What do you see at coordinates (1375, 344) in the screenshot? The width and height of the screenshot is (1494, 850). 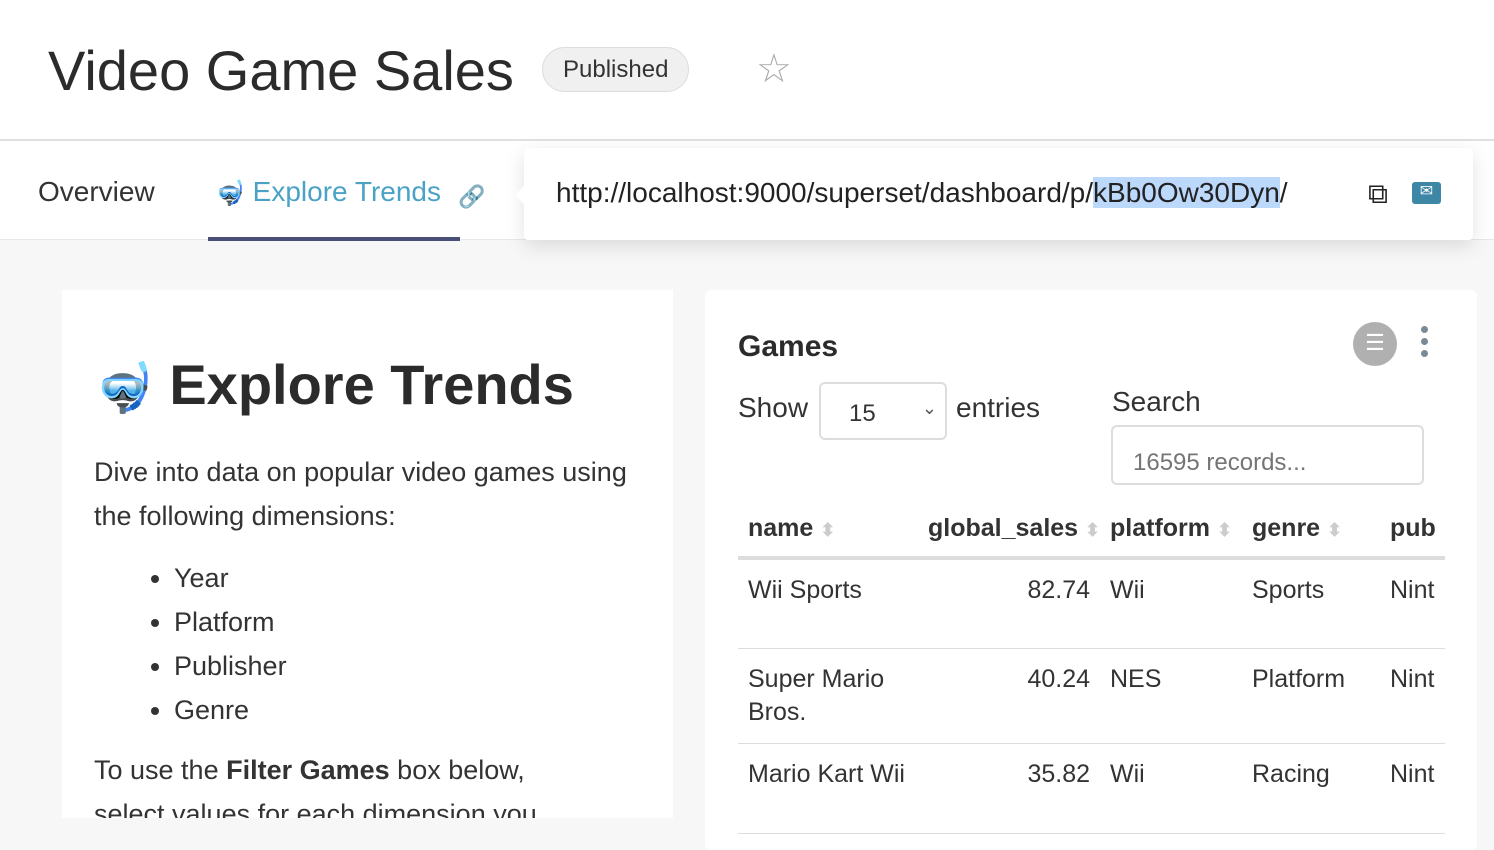 I see `filter-icon: ☰` at bounding box center [1375, 344].